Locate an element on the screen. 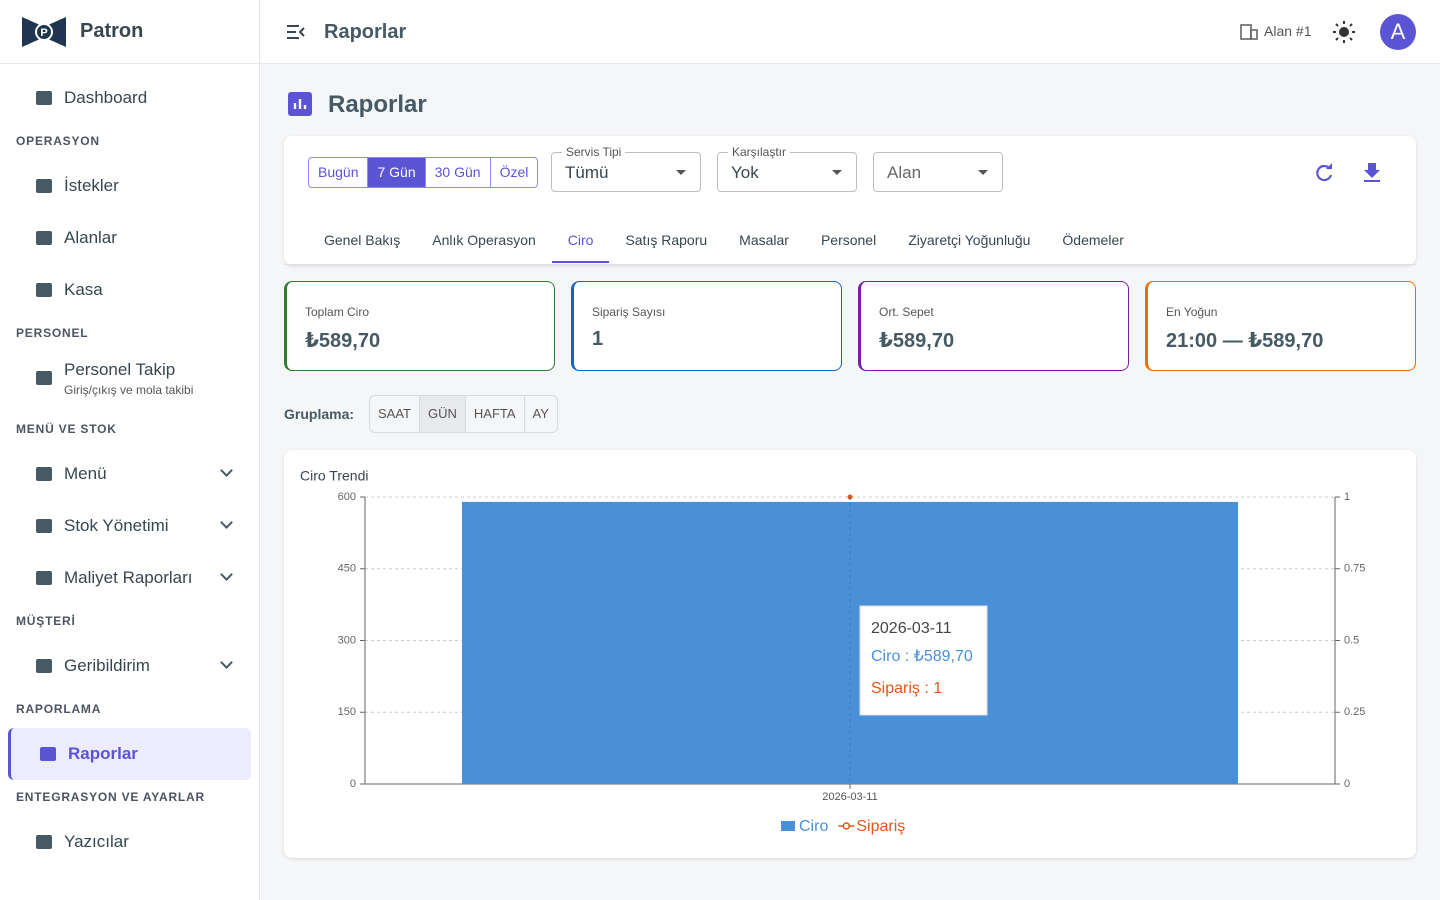 Image resolution: width=1440 pixels, height=900 pixels. y2-tick-label: 0 is located at coordinates (1347, 784).